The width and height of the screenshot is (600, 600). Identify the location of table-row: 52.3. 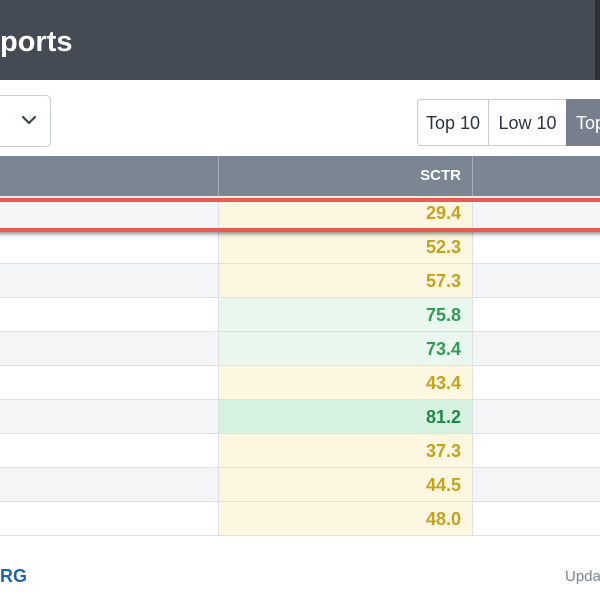
(300, 247).